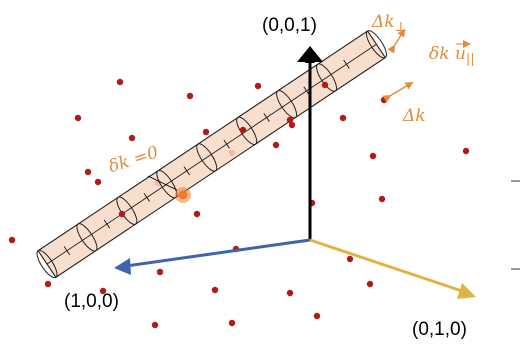 The width and height of the screenshot is (520, 344). I want to click on parallel-symbol: ||, so click(470, 59).